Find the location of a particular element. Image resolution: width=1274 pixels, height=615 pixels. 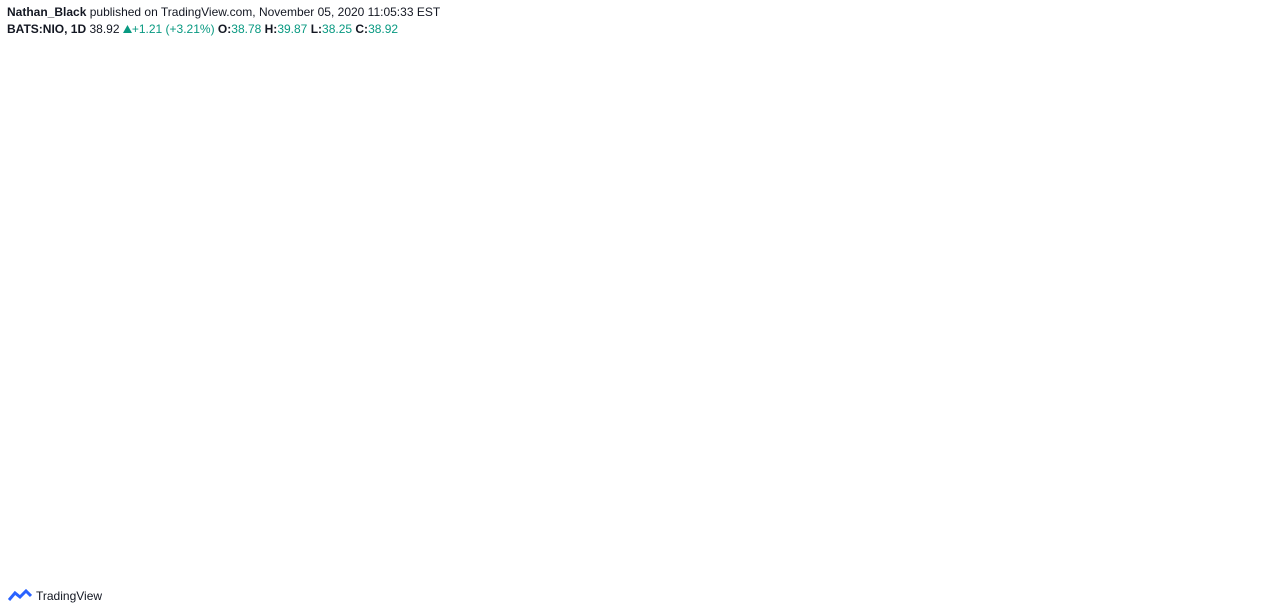

price-label: 16.44 is located at coordinates (1228, 427).